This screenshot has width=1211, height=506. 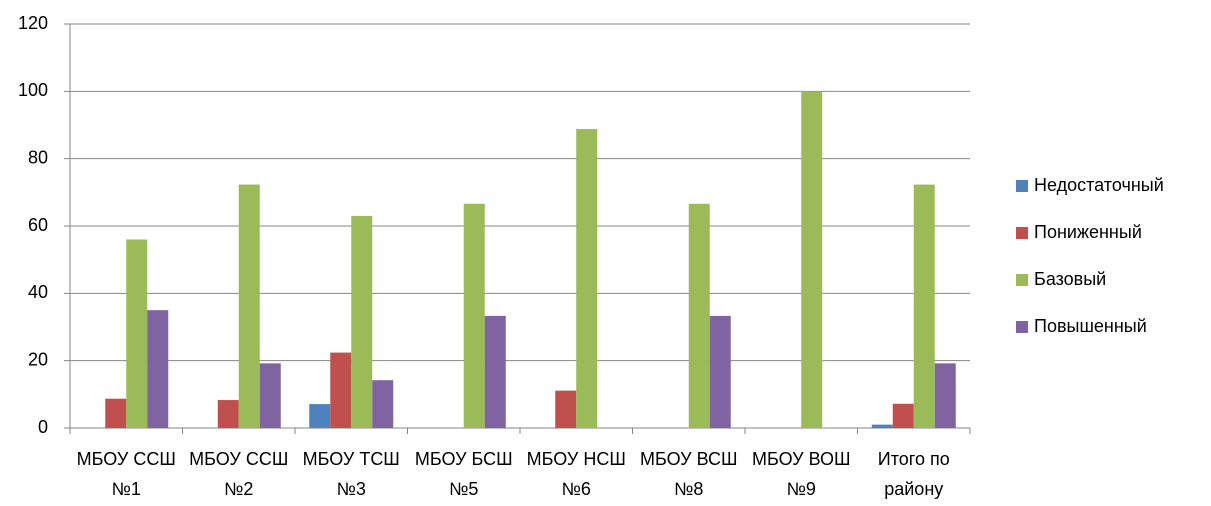 What do you see at coordinates (126, 474) in the screenshot?
I see `x-tick-label: МБОУ ССШ №1` at bounding box center [126, 474].